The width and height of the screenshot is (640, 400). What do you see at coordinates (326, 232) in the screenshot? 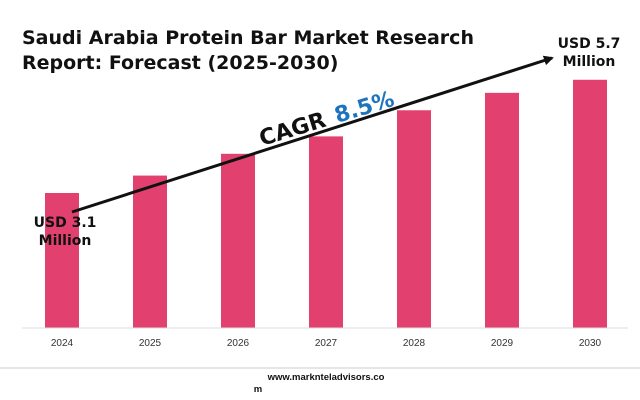
I see `bar-2027` at bounding box center [326, 232].